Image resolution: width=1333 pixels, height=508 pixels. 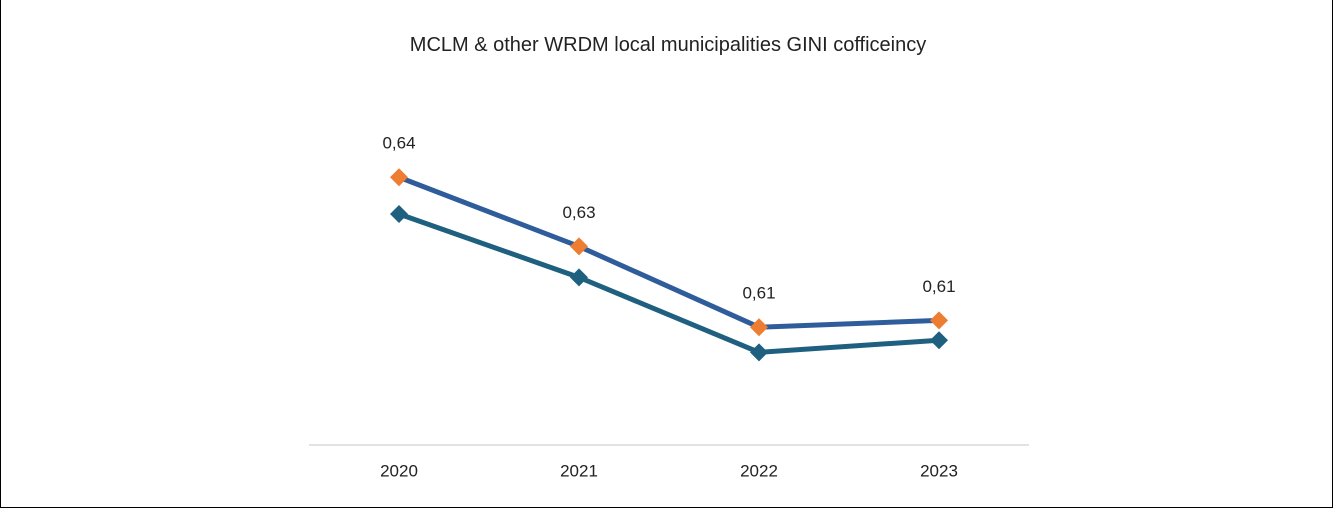 What do you see at coordinates (939, 470) in the screenshot?
I see `x-tick-label: 2023` at bounding box center [939, 470].